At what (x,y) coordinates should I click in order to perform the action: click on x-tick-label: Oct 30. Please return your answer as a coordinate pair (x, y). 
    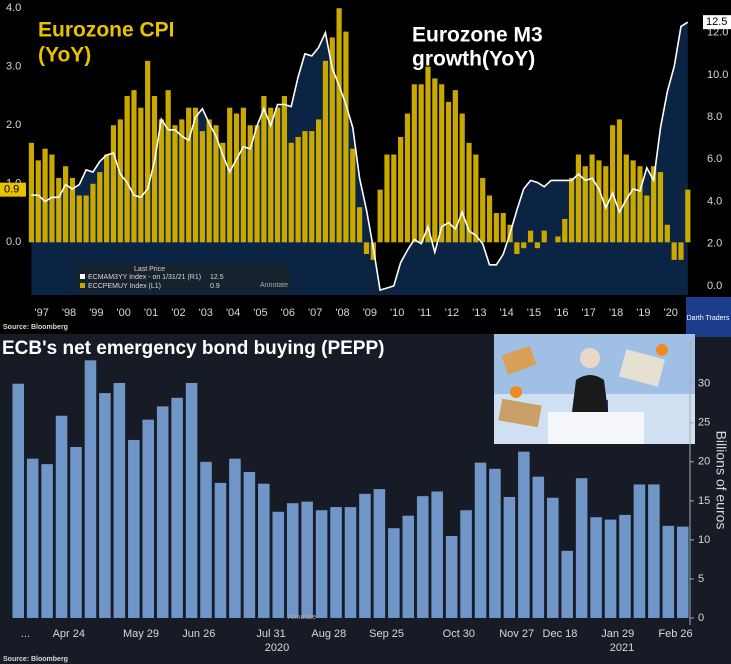
    Looking at the image, I should click on (459, 634).